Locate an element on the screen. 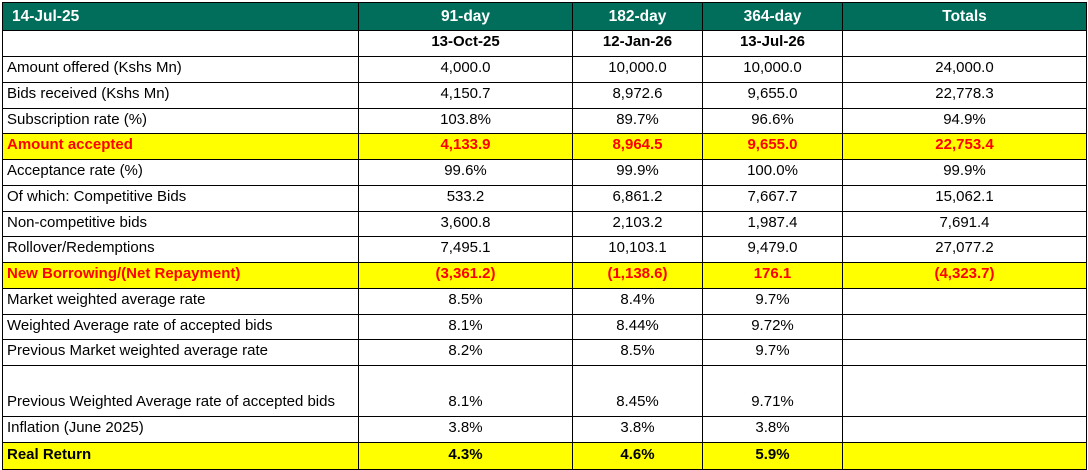 The image size is (1088, 470). table-row: Market weighted average rate 8.5% 8.4% 9.7% is located at coordinates (544, 301).